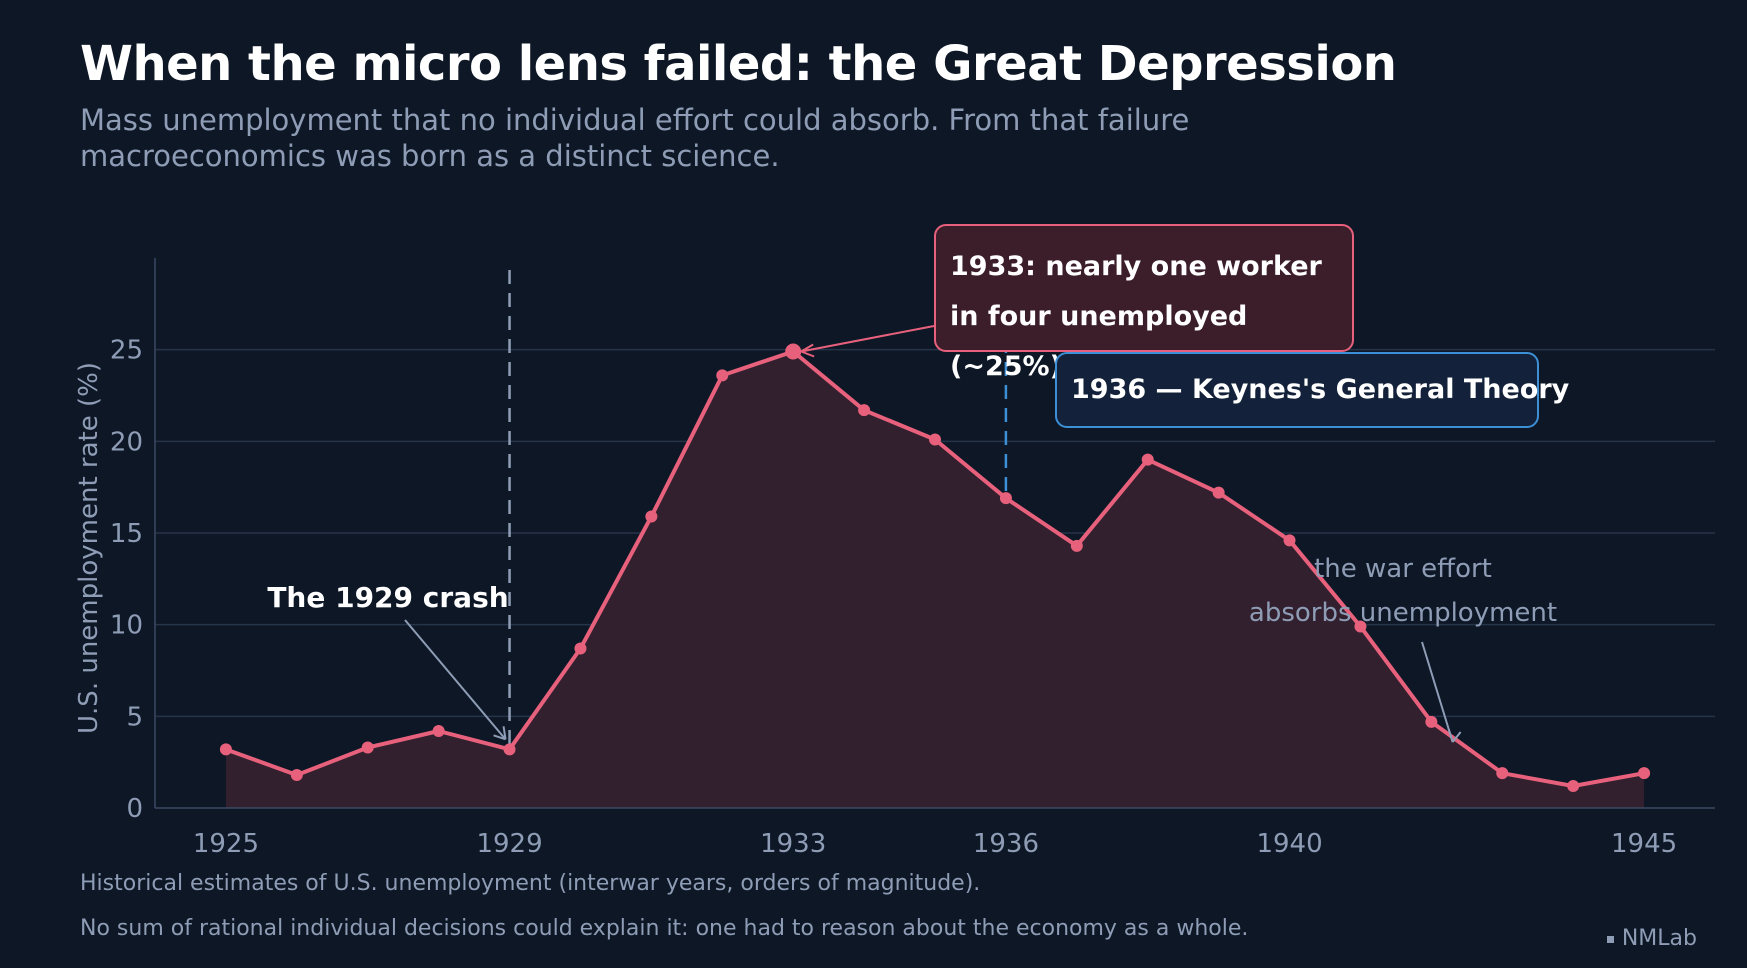  Describe the element at coordinates (387, 597) in the screenshot. I see `crash-annotation: The 1929 crash` at that location.